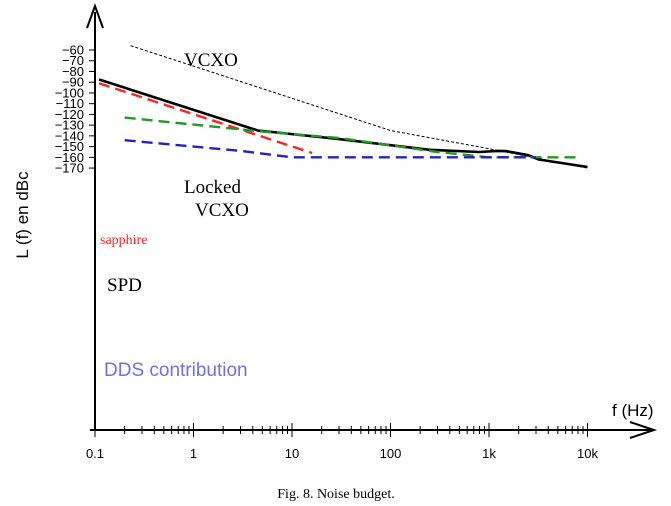 The width and height of the screenshot is (671, 506). Describe the element at coordinates (292, 453) in the screenshot. I see `x-tick-label: 10` at that location.